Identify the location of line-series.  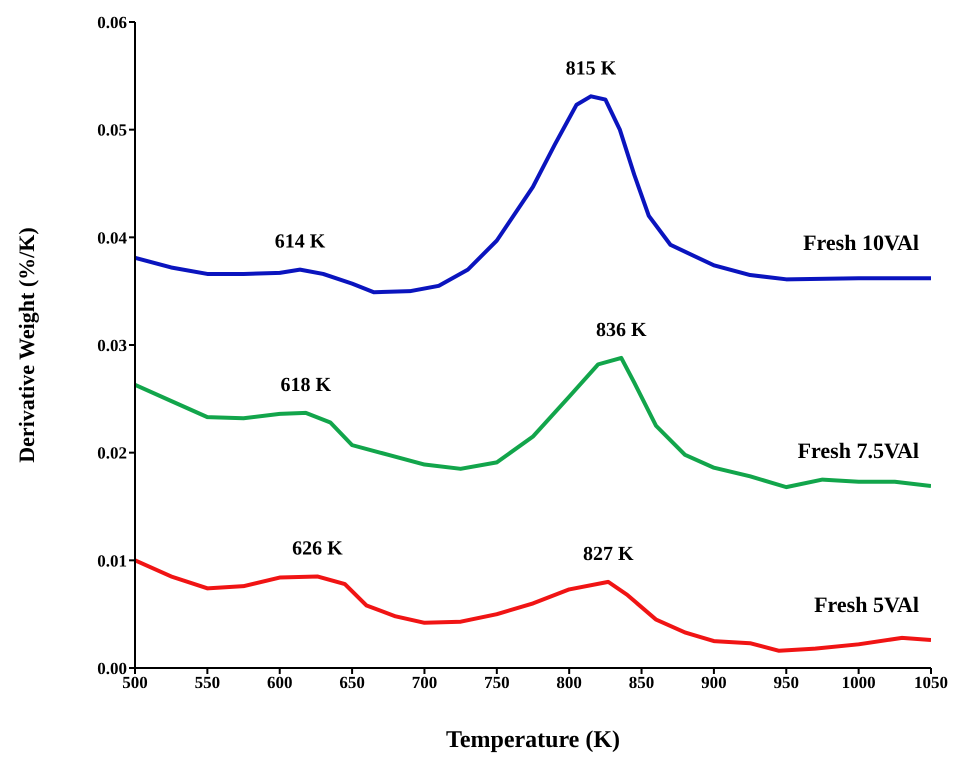
(533, 423).